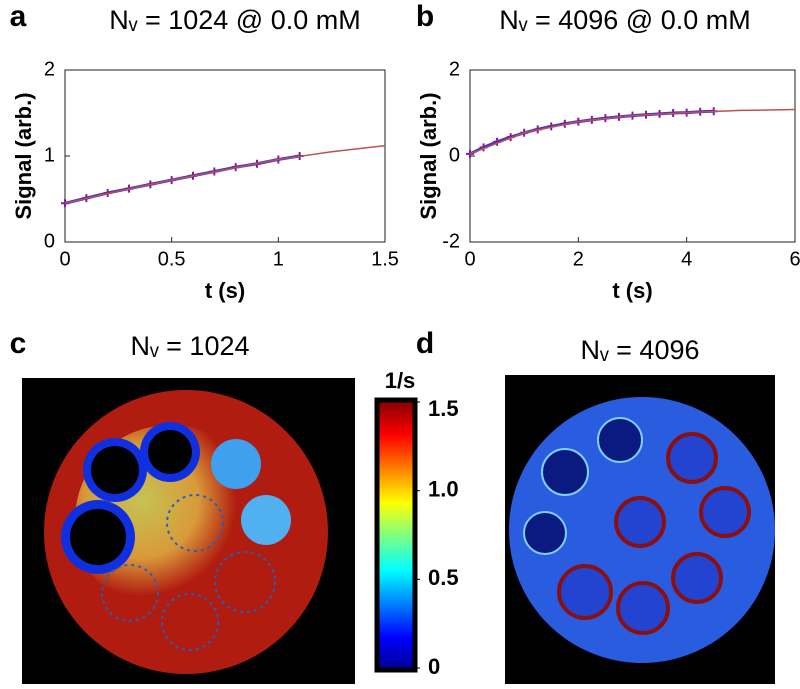 Image resolution: width=800 pixels, height=689 pixels. I want to click on x-tick-label: 0.5, so click(172, 259).